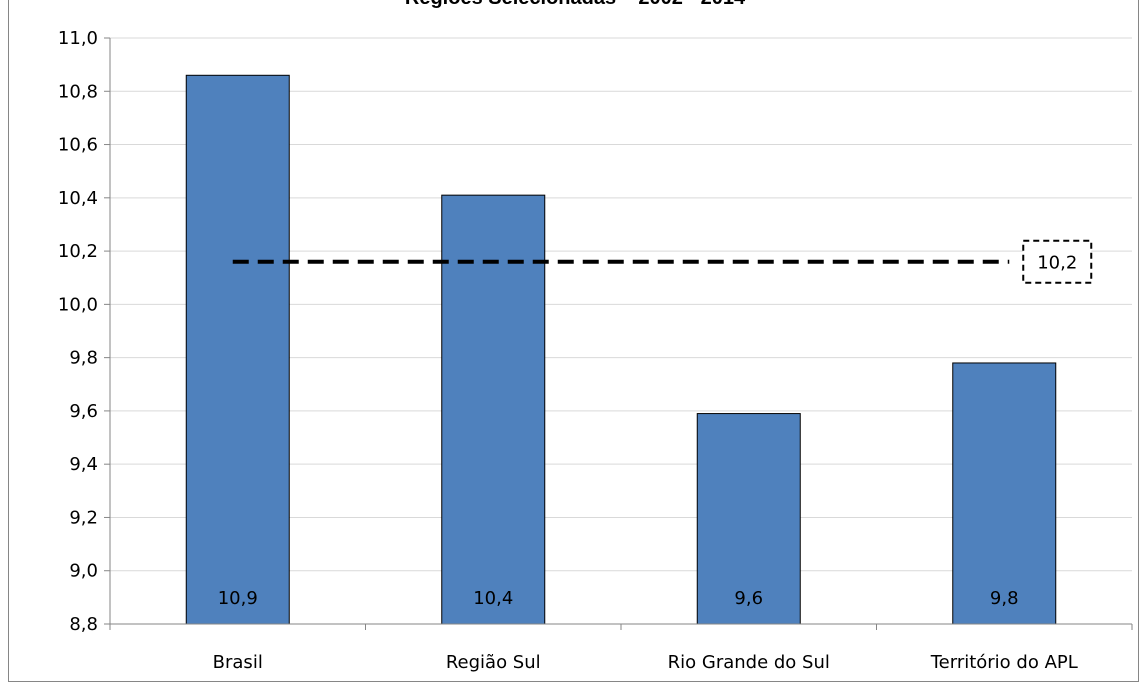  What do you see at coordinates (493, 598) in the screenshot?
I see `bar-data-label: 10,4` at bounding box center [493, 598].